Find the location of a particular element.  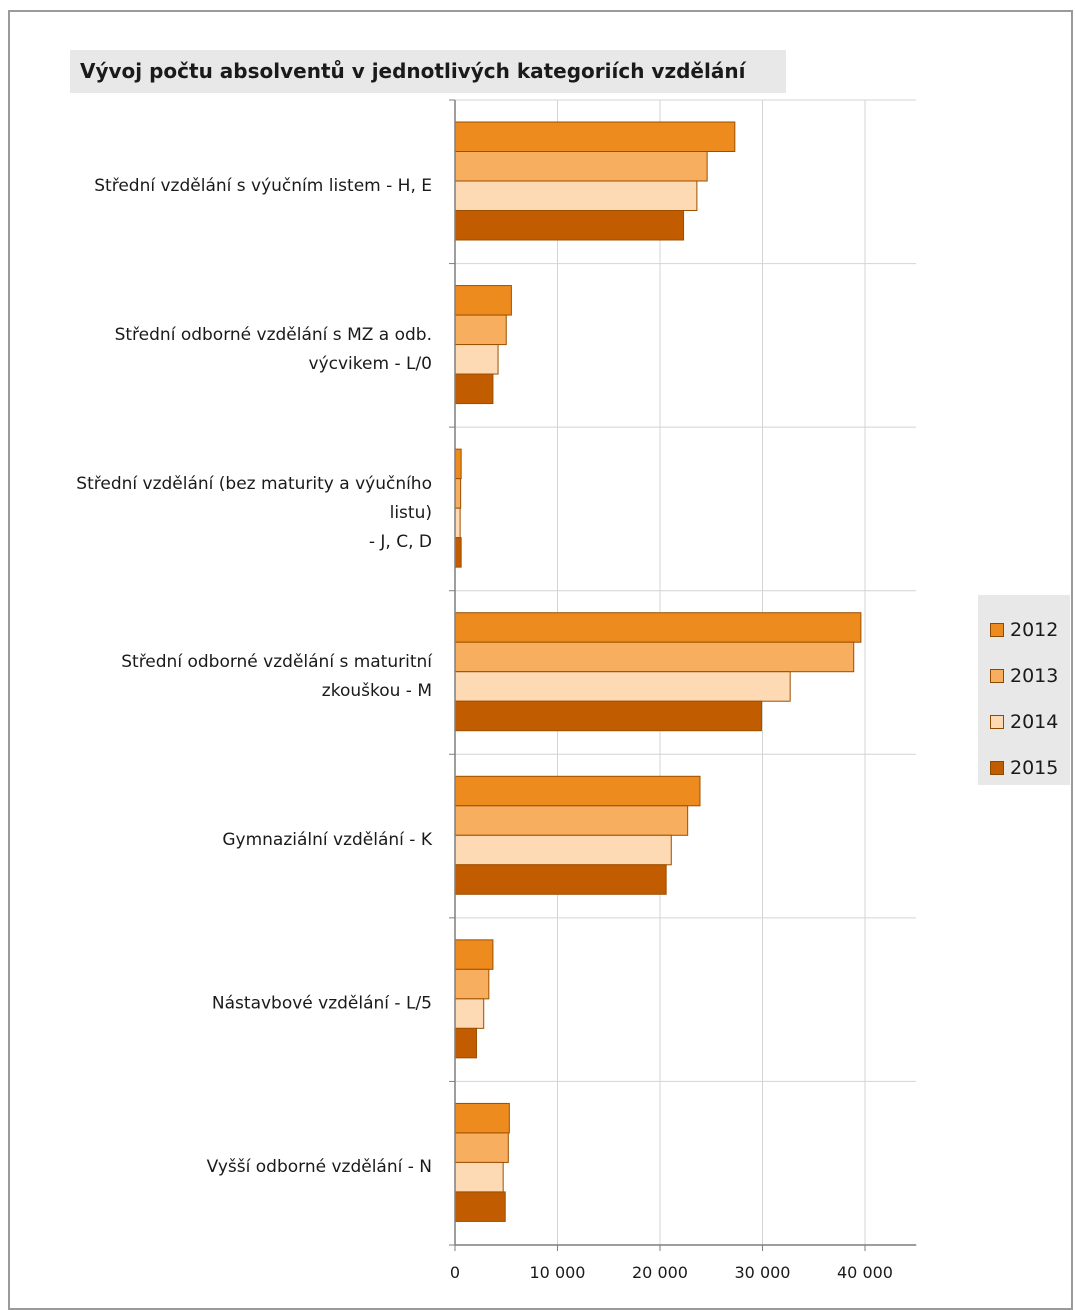

legend-item: 2012 is located at coordinates (1024, 630).